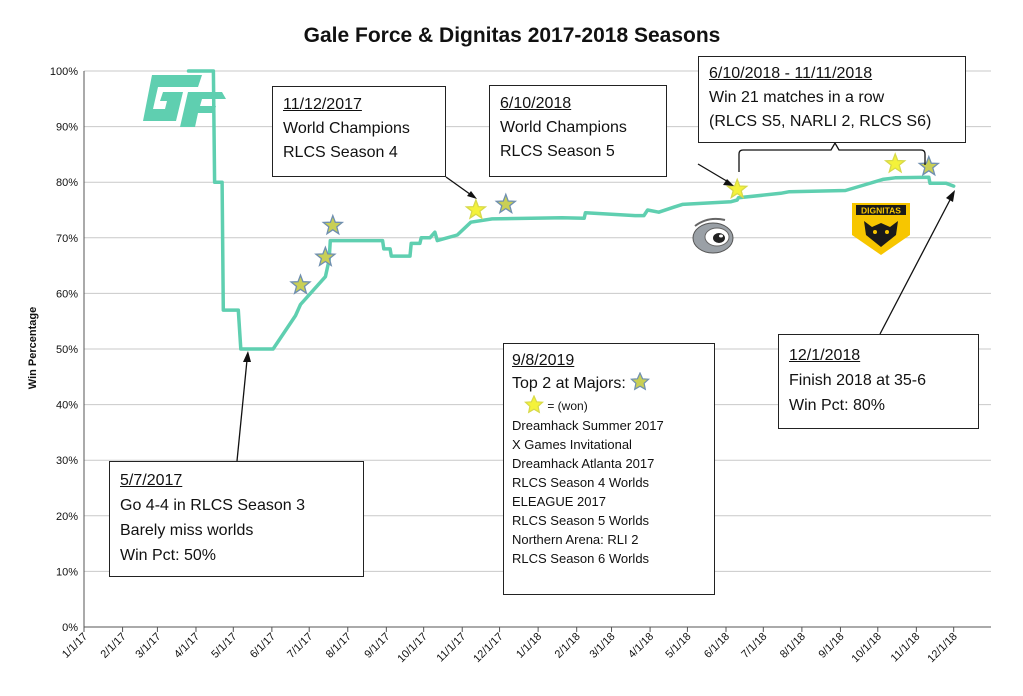 The width and height of the screenshot is (1023, 696). Describe the element at coordinates (906, 648) in the screenshot. I see `x-tick-label: 11/1/18` at that location.